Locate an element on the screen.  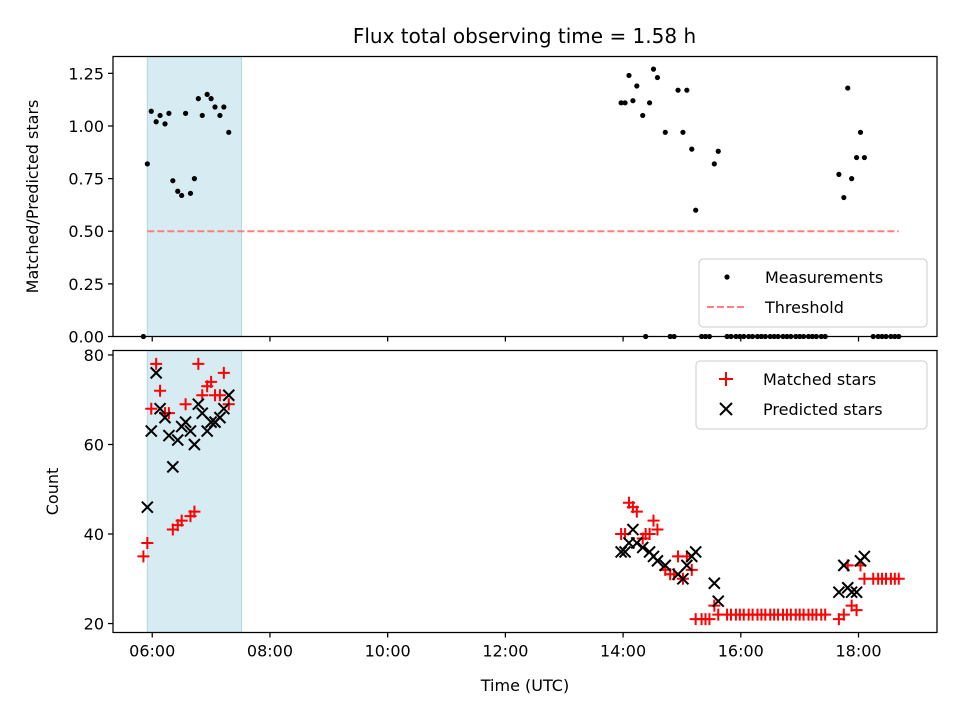
bottom-legend-box is located at coordinates (811, 395).